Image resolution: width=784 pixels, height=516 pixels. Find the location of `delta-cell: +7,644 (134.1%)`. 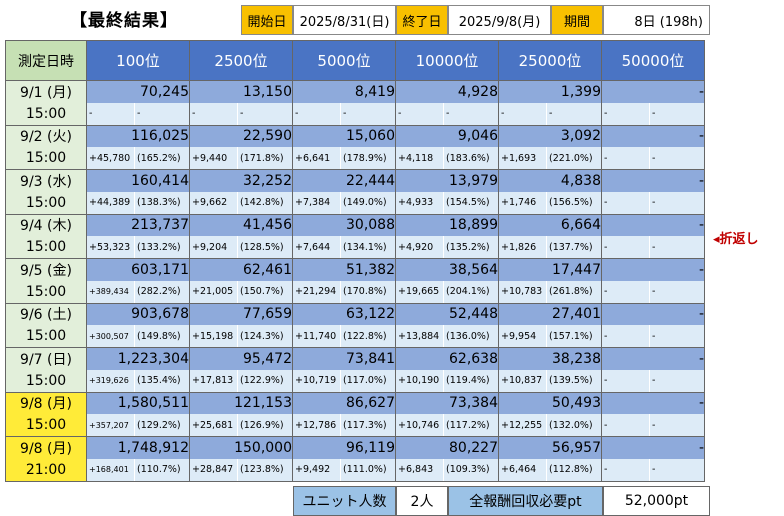

delta-cell: +7,644 (134.1%) is located at coordinates (344, 247).